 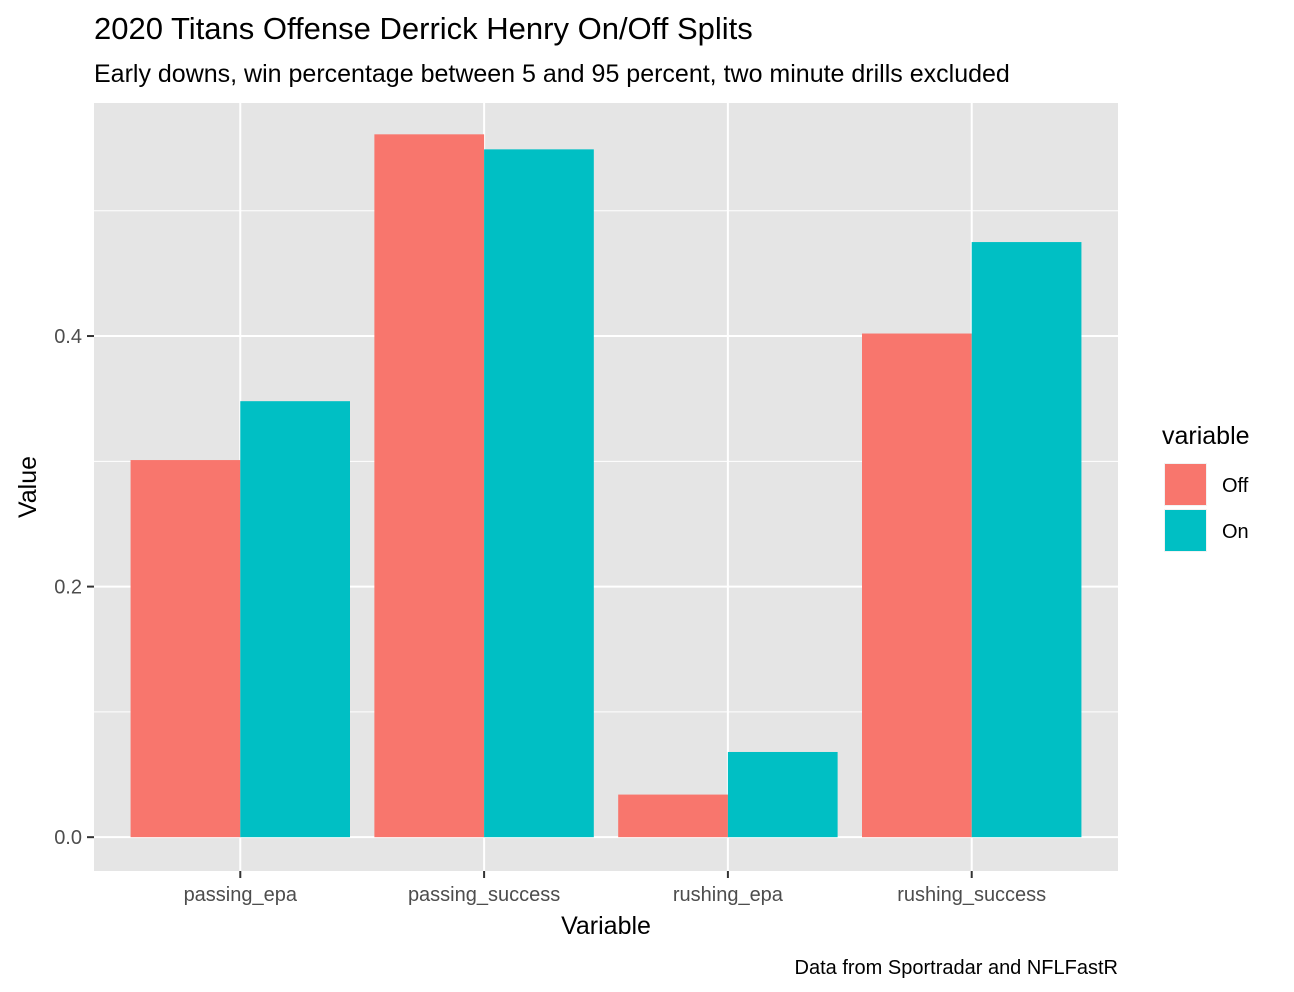 I want to click on y-axis-label: Value, so click(x=28, y=487).